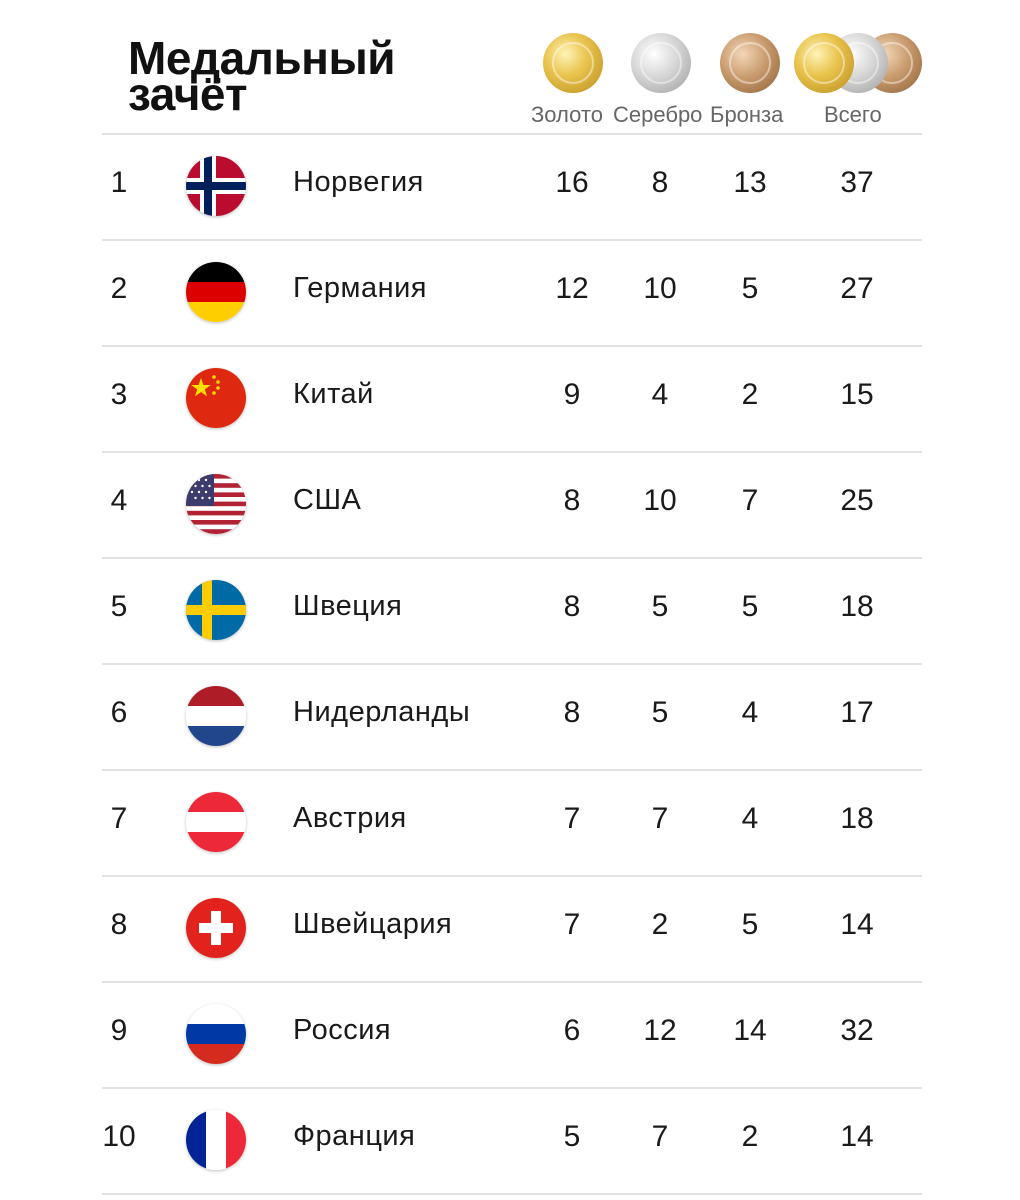 This screenshot has height=1200, width=1020. I want to click on gold-count: 9, so click(572, 394).